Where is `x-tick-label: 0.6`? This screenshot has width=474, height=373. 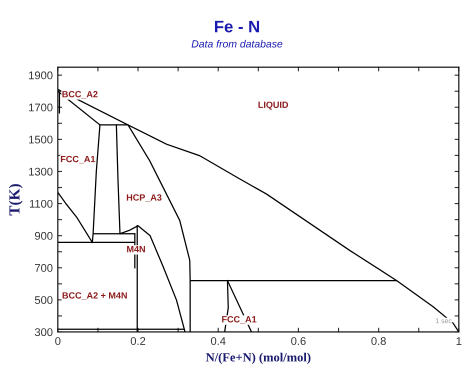
x-tick-label: 0.6 is located at coordinates (298, 341).